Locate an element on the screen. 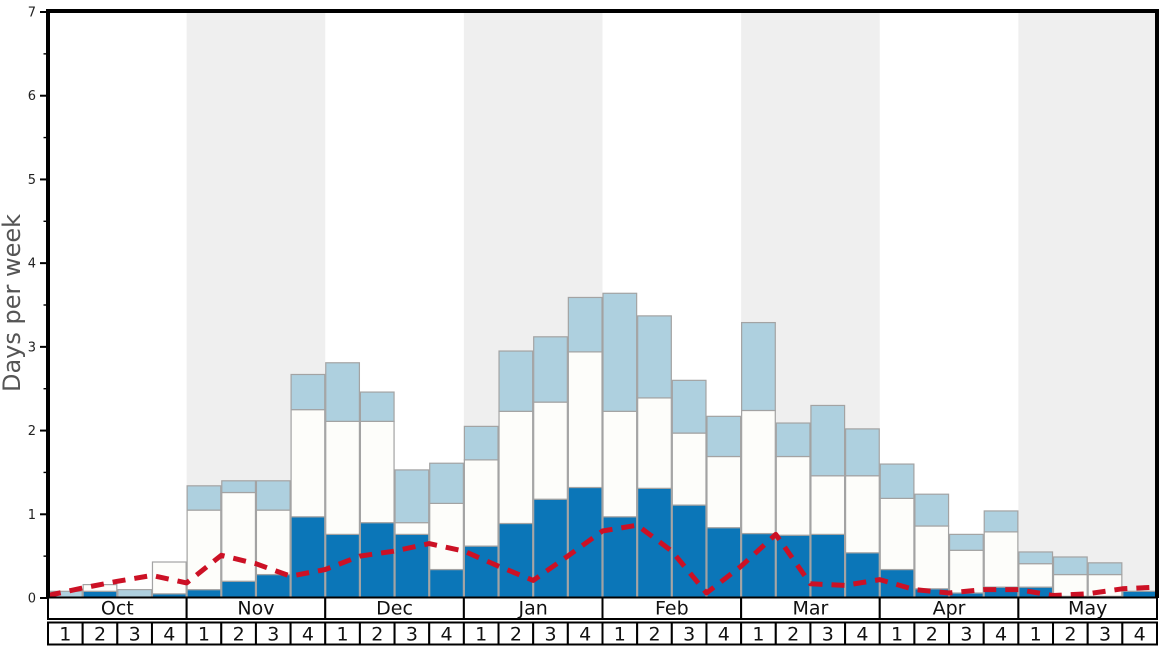 Image resolution: width=1168 pixels, height=648 pixels. bar-feb-w3-dark_blue_days is located at coordinates (689, 551).